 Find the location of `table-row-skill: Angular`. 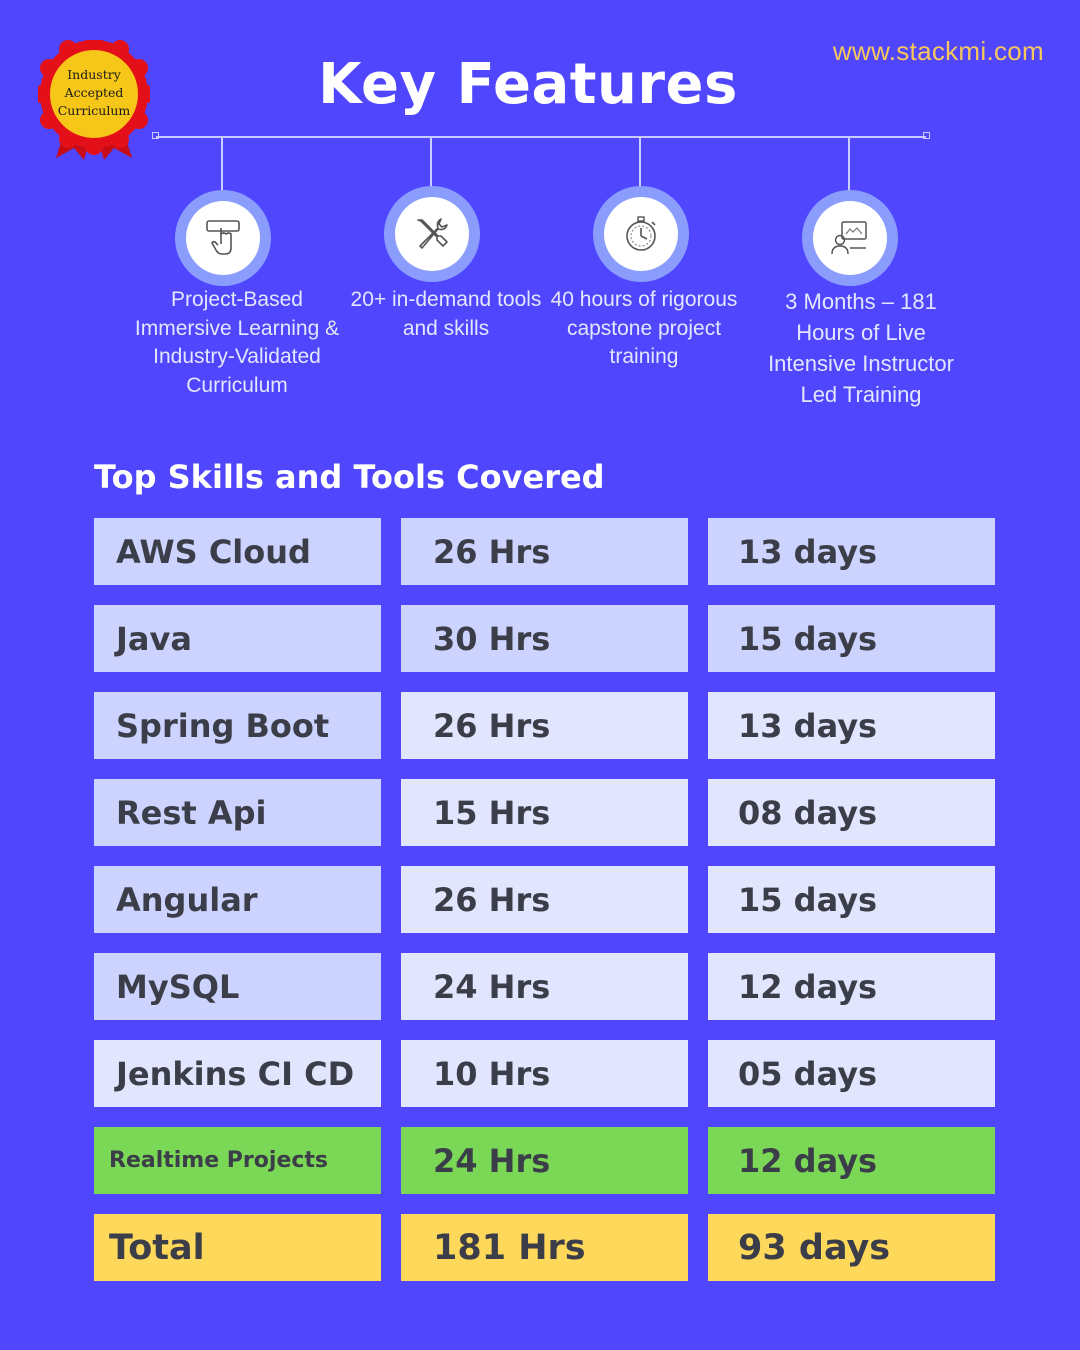

table-row-skill: Angular is located at coordinates (237, 899).